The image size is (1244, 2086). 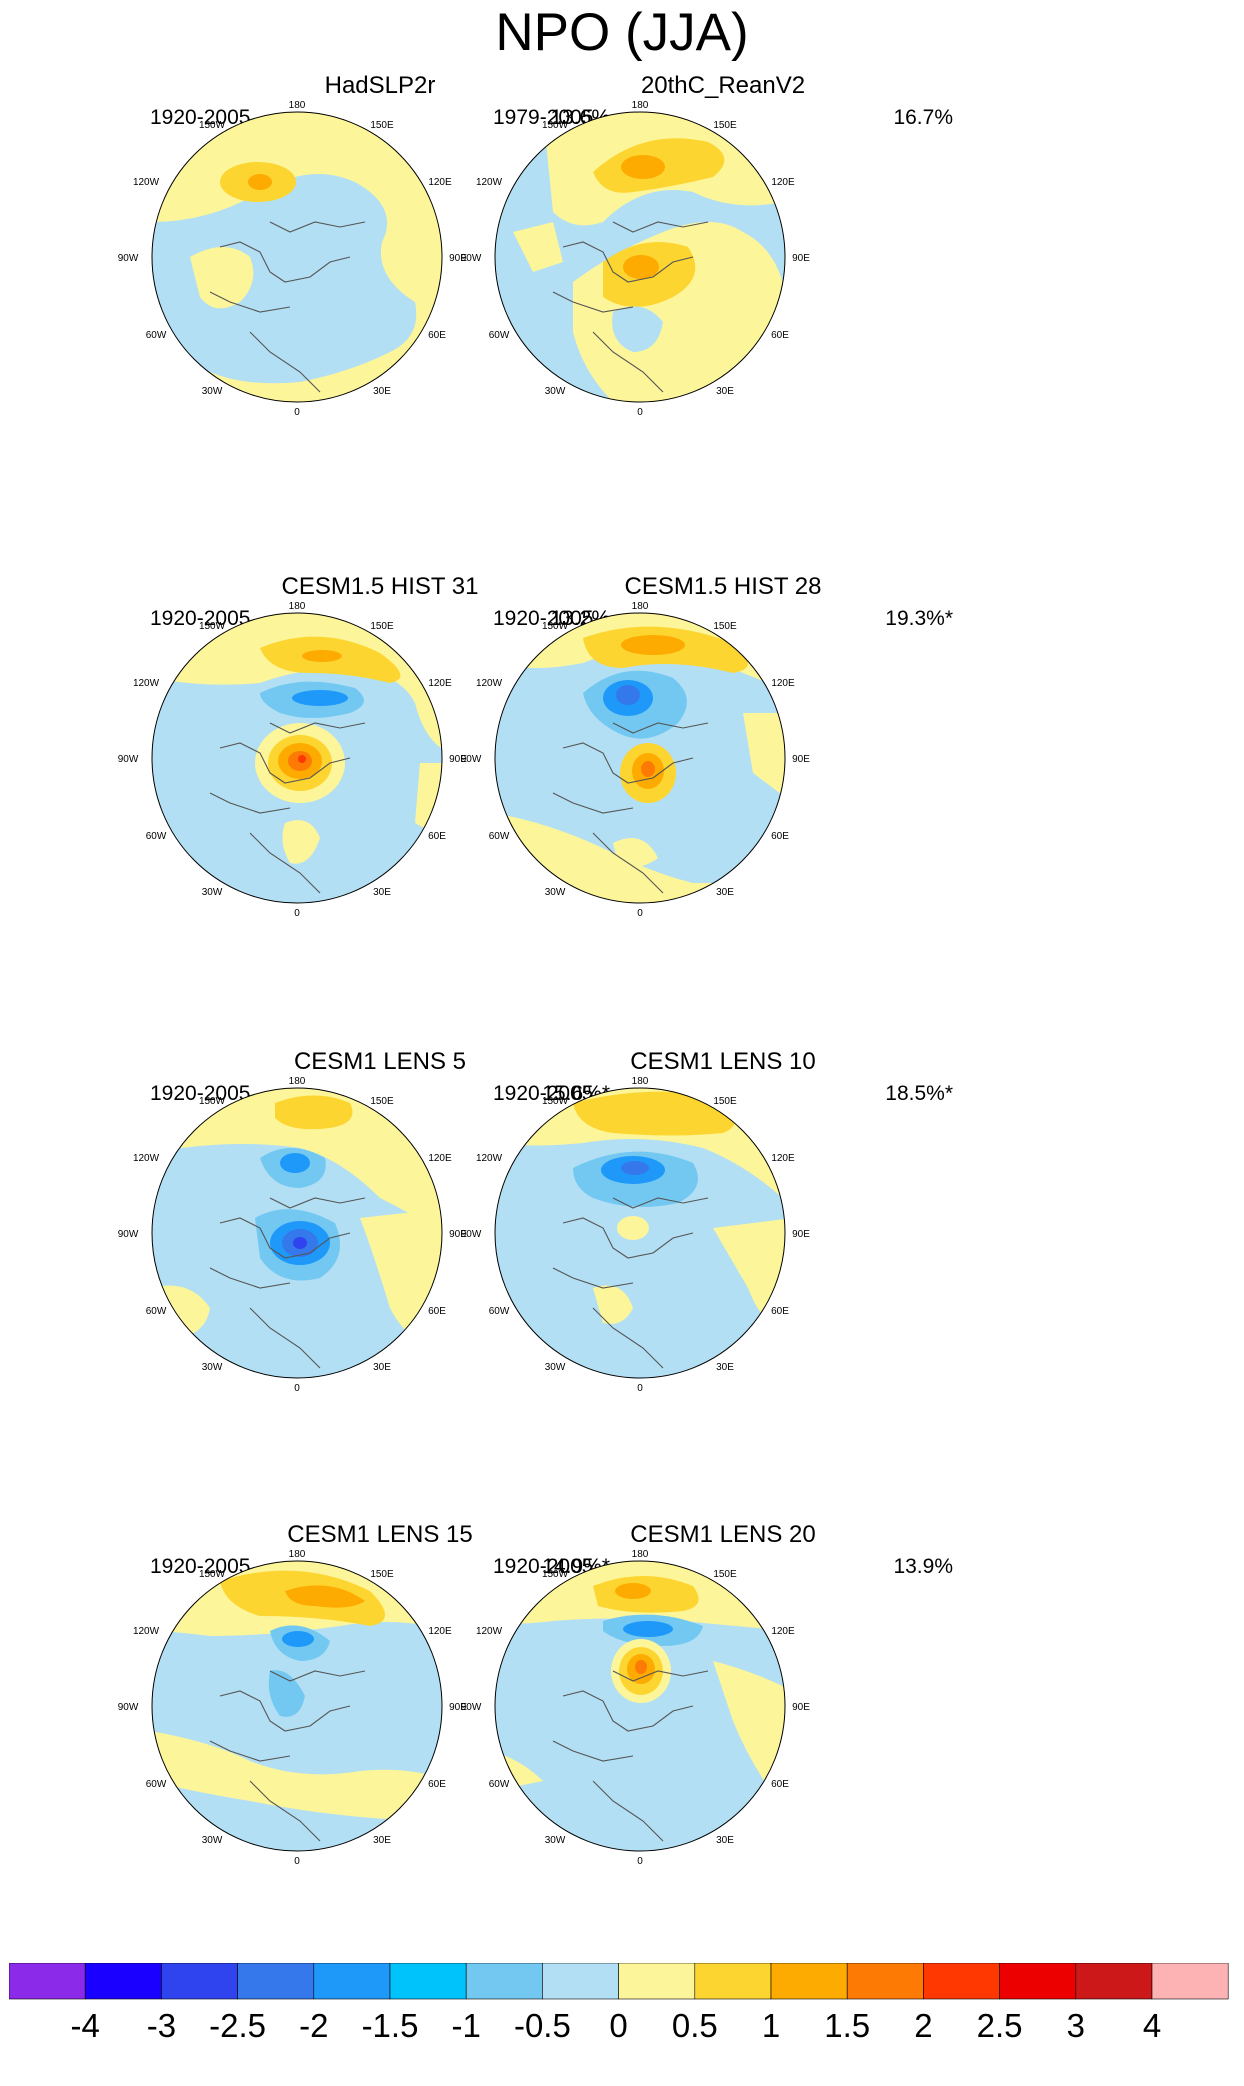 What do you see at coordinates (923, 2025) in the screenshot?
I see `colorbar-label: 2` at bounding box center [923, 2025].